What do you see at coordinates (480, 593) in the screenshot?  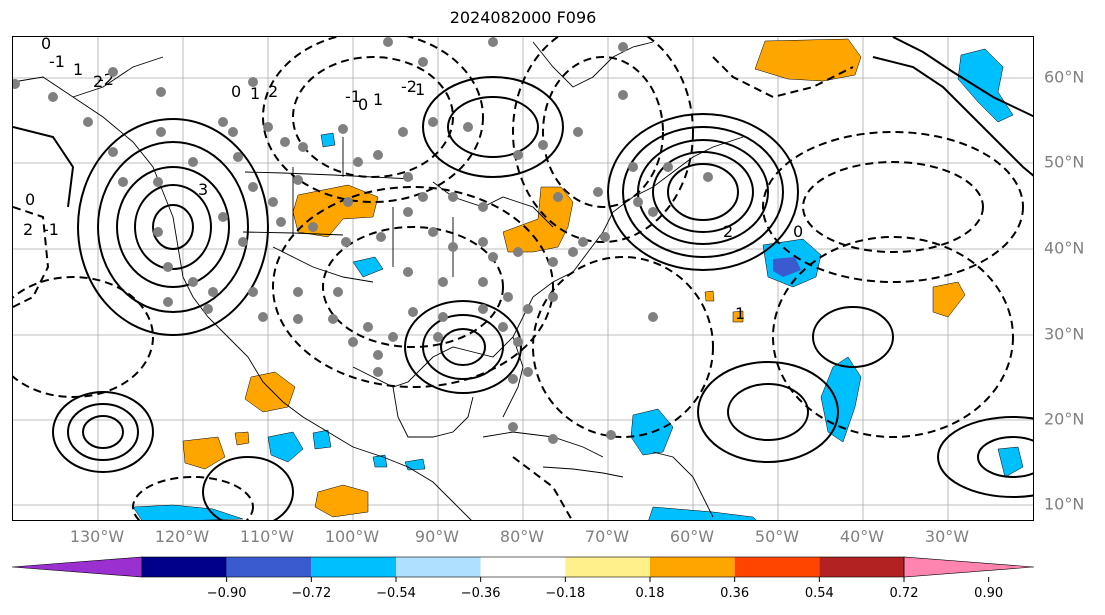 I see `colorbar-tick-label: −0.36` at bounding box center [480, 593].